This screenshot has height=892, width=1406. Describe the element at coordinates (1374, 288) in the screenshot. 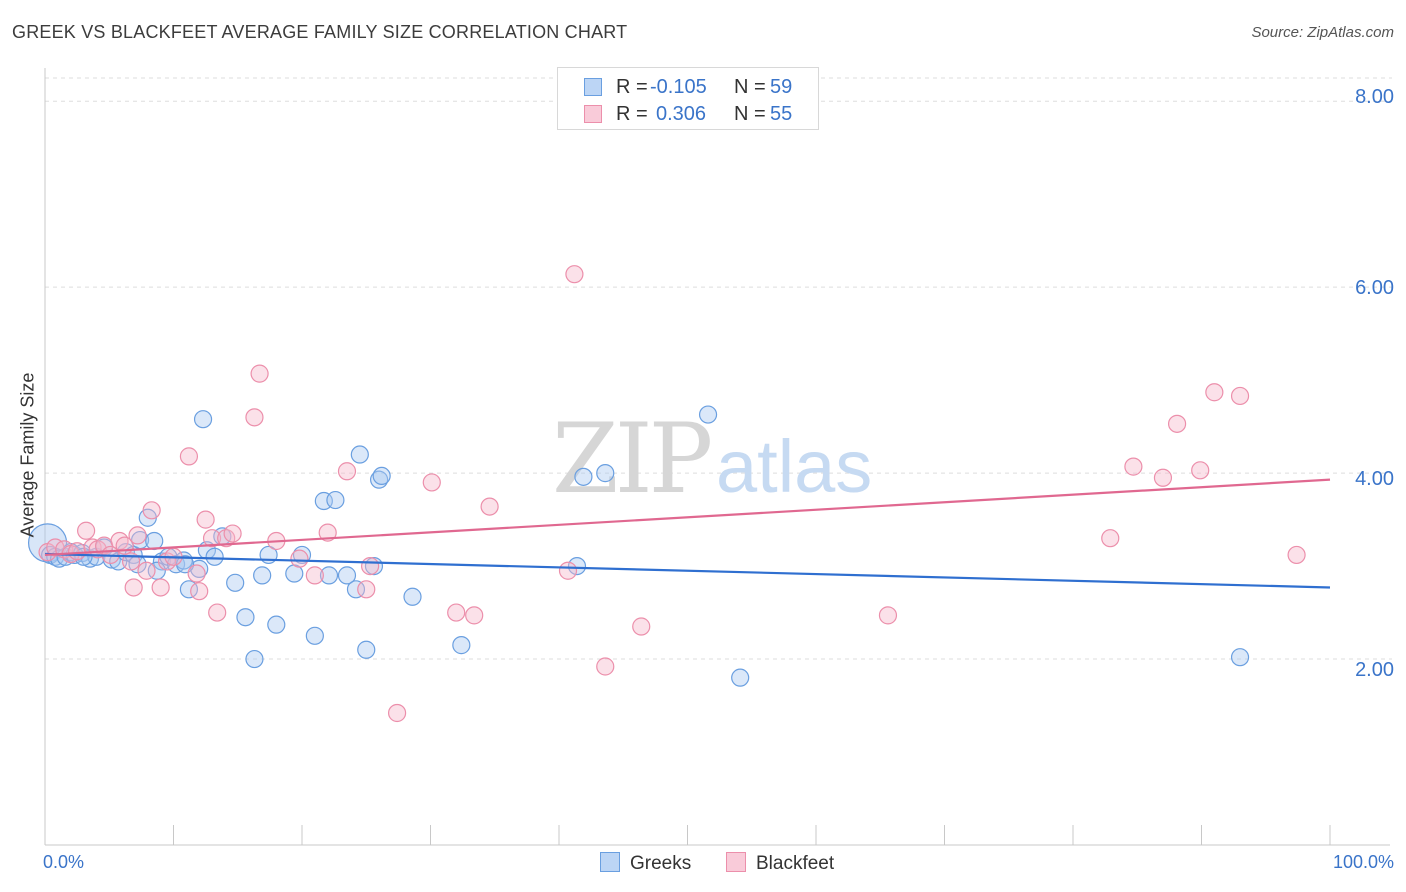

I see `y-tick-label-6: 6.00` at that location.